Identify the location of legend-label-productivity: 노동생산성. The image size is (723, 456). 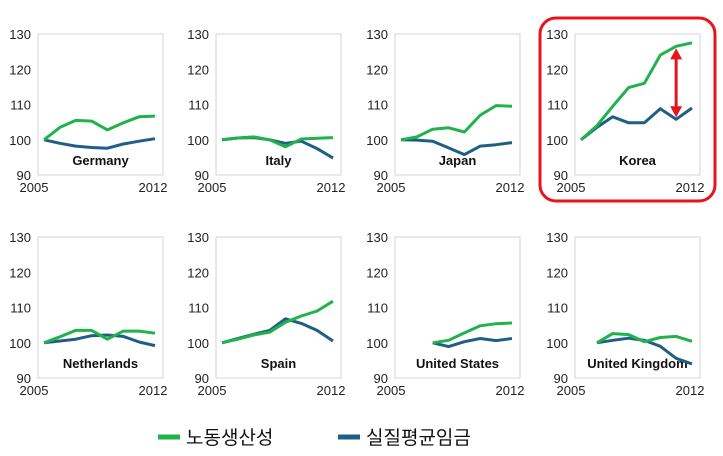
(229, 438).